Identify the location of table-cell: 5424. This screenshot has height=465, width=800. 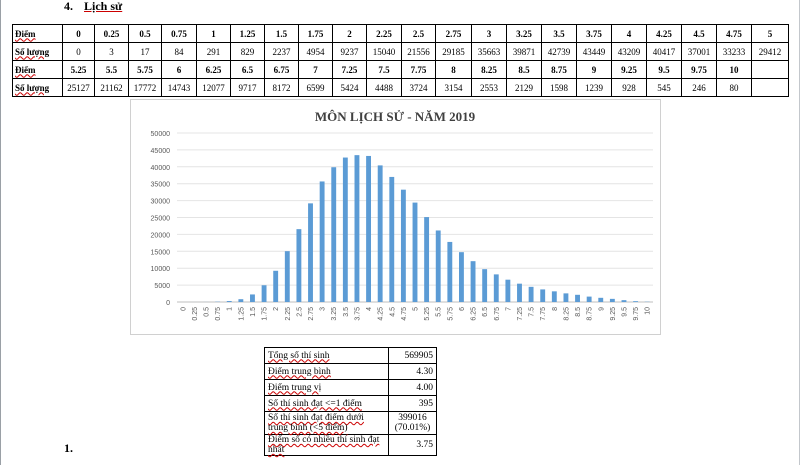
(349, 87).